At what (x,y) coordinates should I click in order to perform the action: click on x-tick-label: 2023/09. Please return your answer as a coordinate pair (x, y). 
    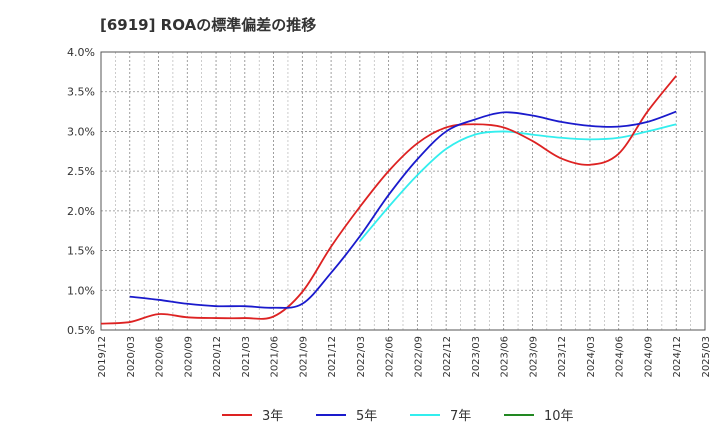
    Looking at the image, I should click on (533, 357).